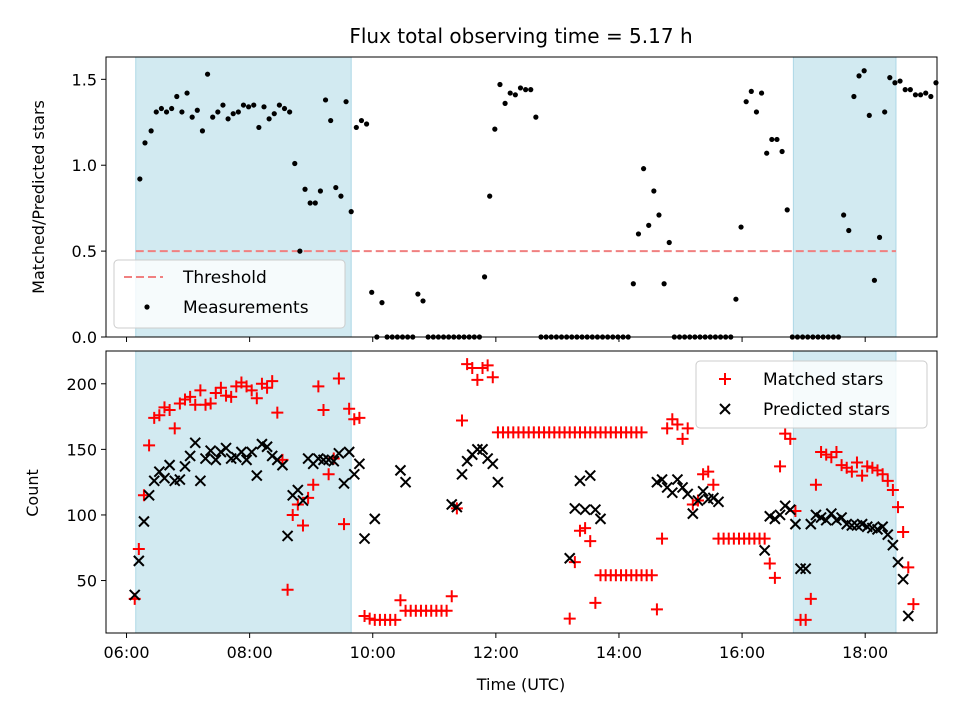 Image resolution: width=960 pixels, height=720 pixels. What do you see at coordinates (520, 684) in the screenshot?
I see `bottom-x-axis-label: Time (UTC)` at bounding box center [520, 684].